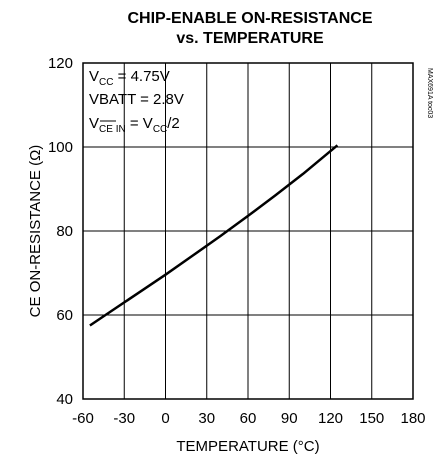 The height and width of the screenshot is (462, 437). What do you see at coordinates (289, 418) in the screenshot?
I see `x-tick-label: 90` at bounding box center [289, 418].